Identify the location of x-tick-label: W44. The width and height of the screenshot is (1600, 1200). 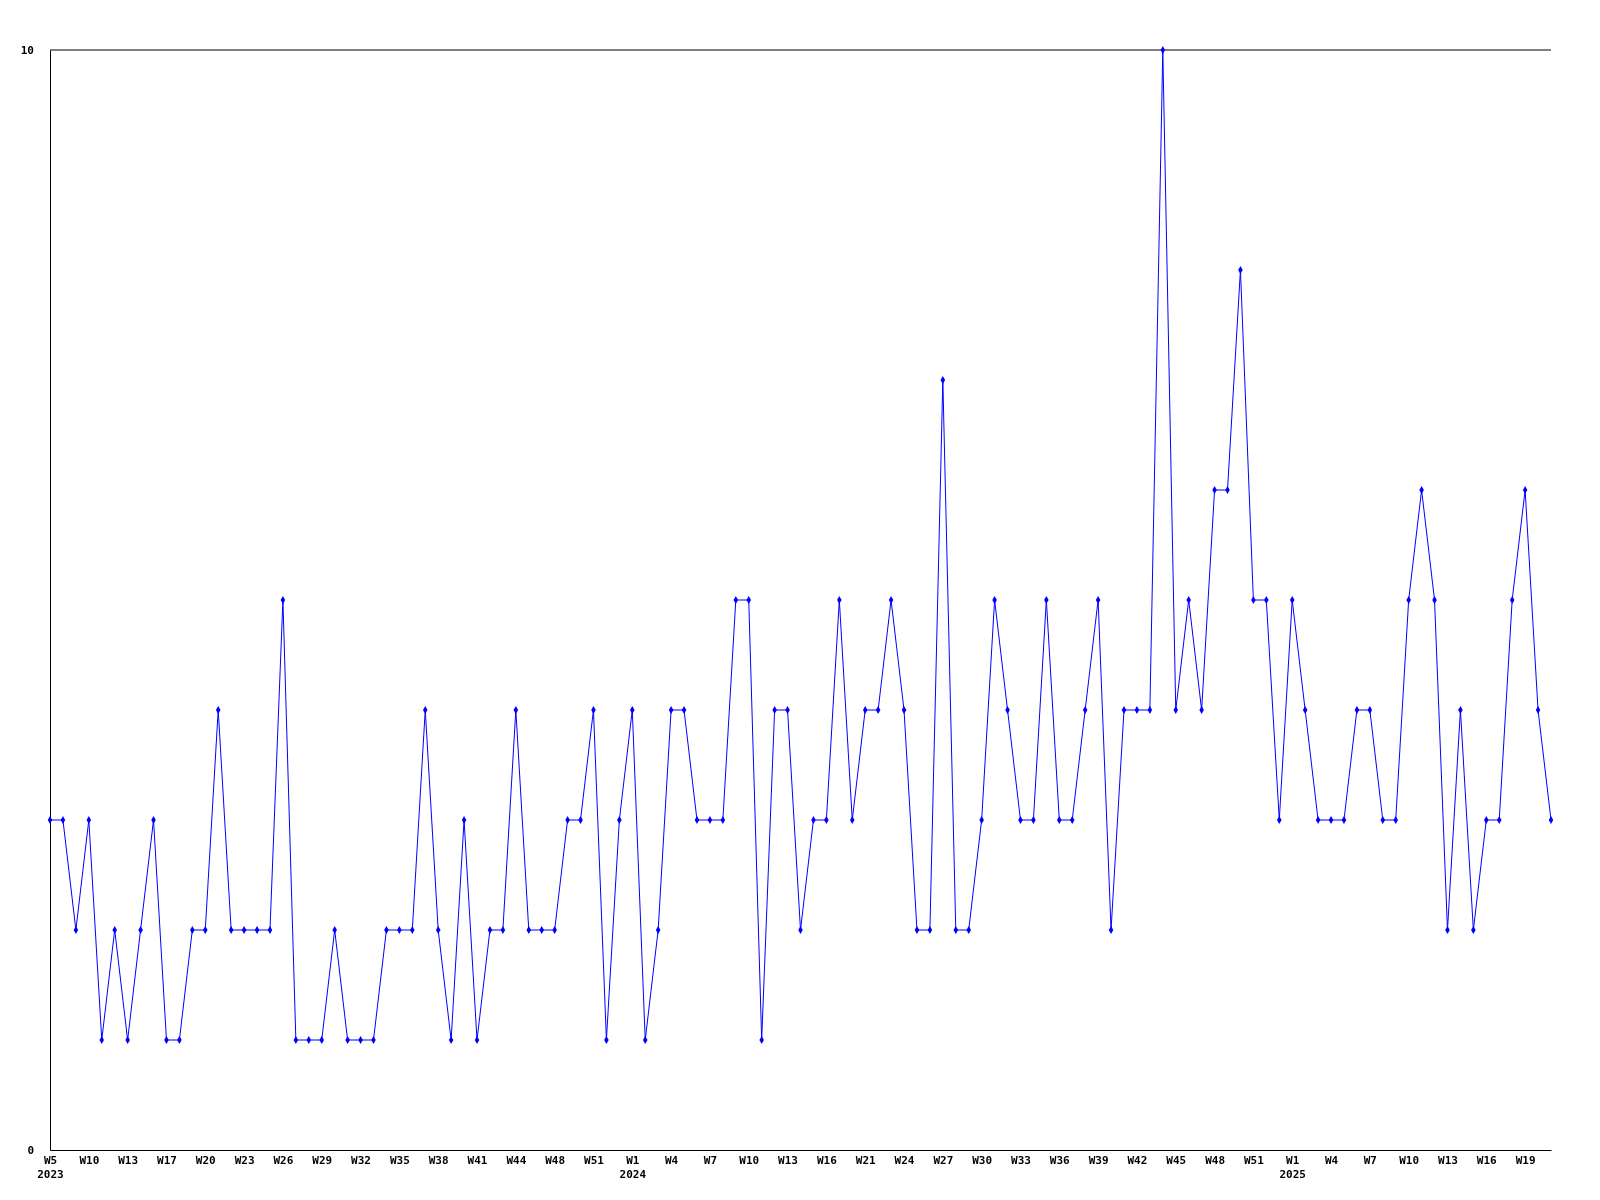
(516, 1160).